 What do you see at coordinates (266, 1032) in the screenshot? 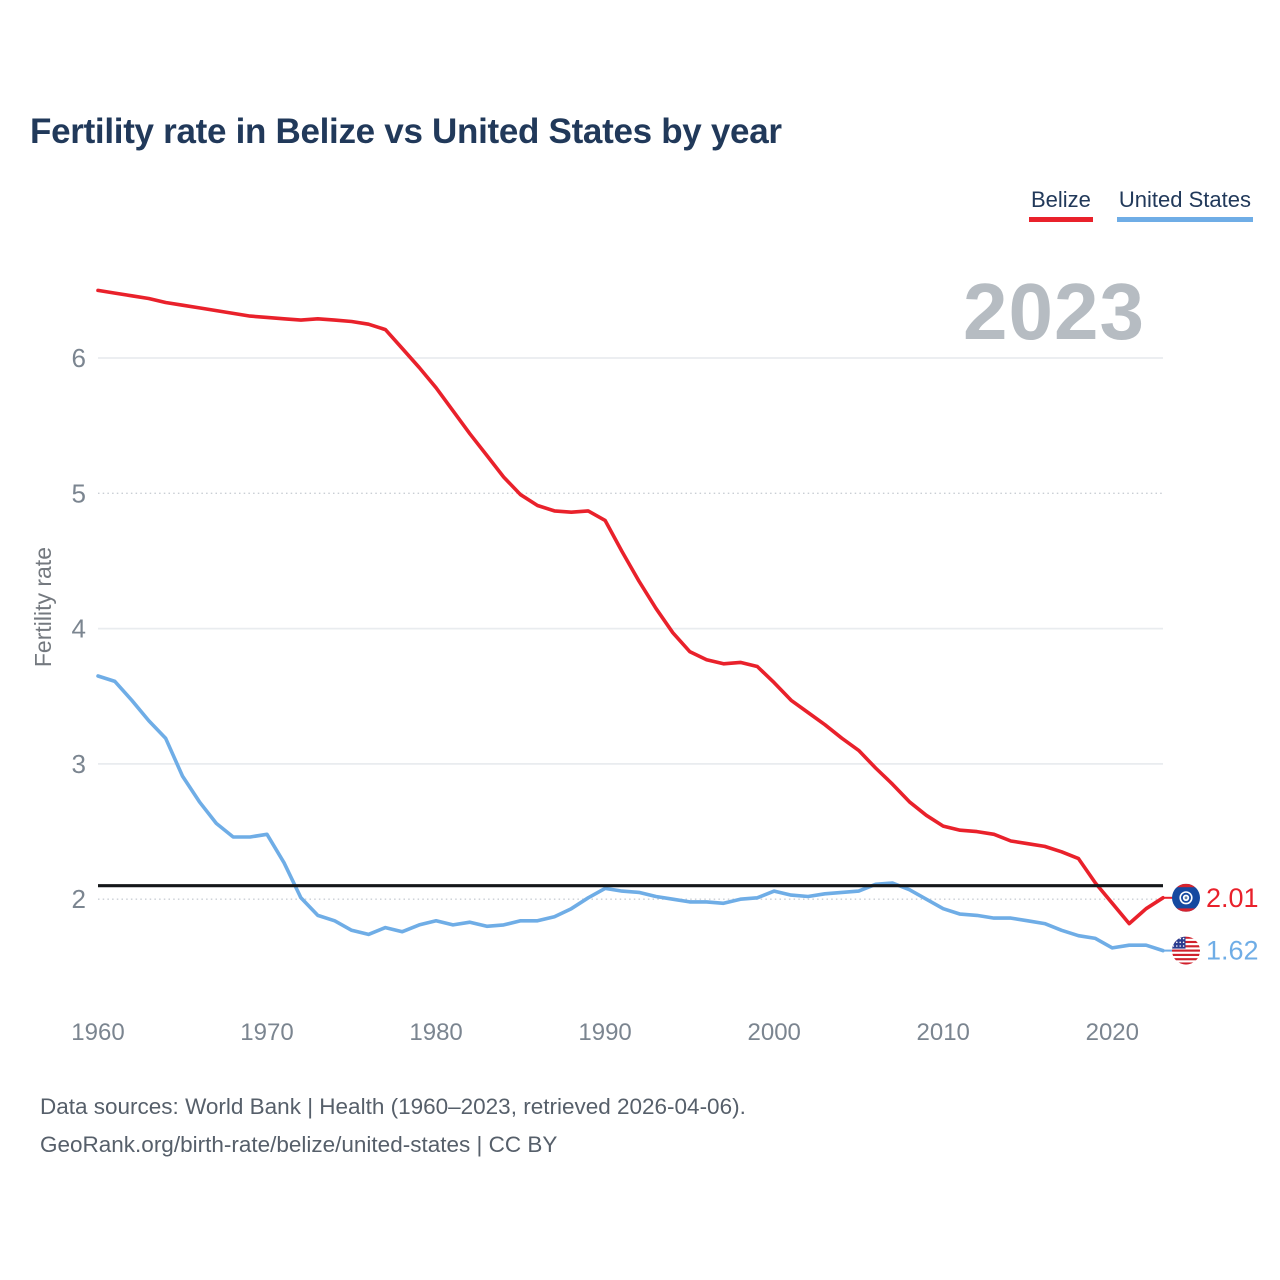
I see `x-tick-label: 1970` at bounding box center [266, 1032].